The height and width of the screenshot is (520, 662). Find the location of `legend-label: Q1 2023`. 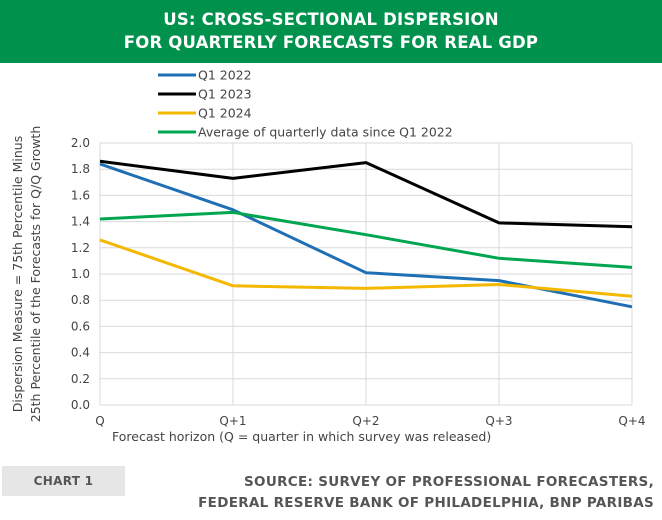

legend-label: Q1 2023 is located at coordinates (225, 94).